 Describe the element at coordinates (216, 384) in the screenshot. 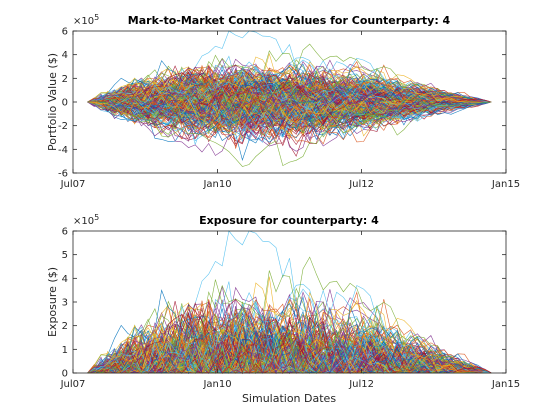

I see `exposure-xtick-label: Jan10` at that location.